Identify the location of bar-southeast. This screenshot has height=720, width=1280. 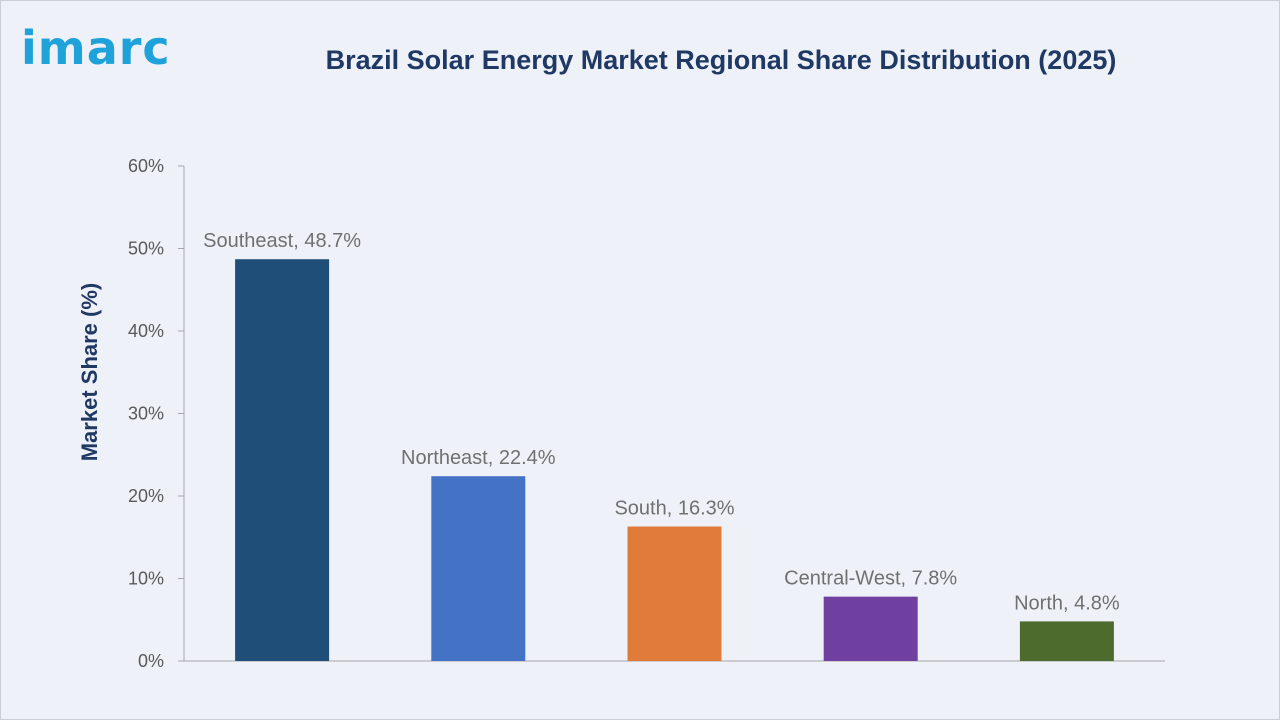
(282, 460).